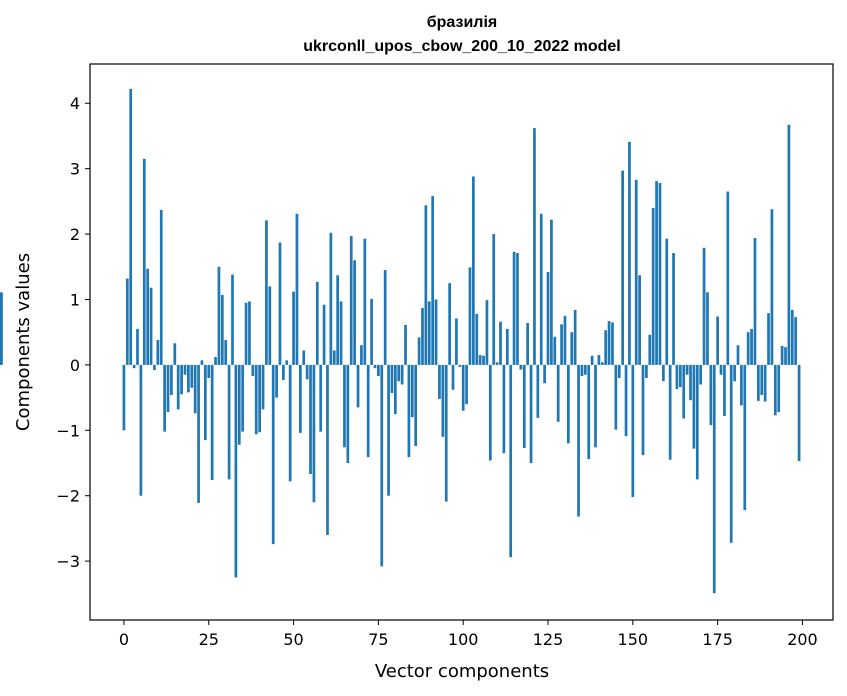 This screenshot has width=847, height=696. Describe the element at coordinates (378, 639) in the screenshot. I see `x-tick-label-75: 75` at that location.